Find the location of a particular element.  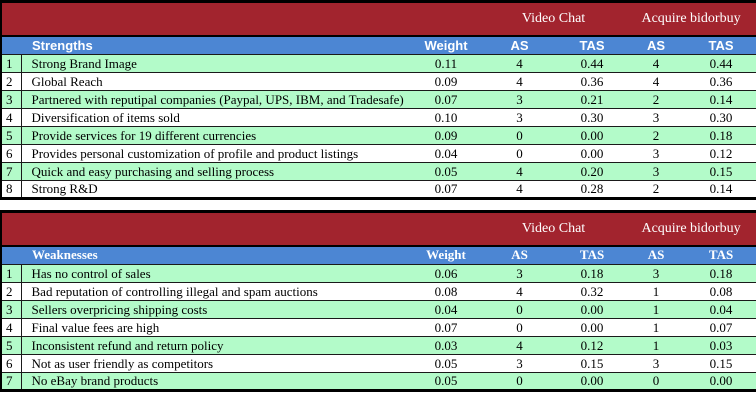

weight-cell: 0.10 is located at coordinates (446, 117).